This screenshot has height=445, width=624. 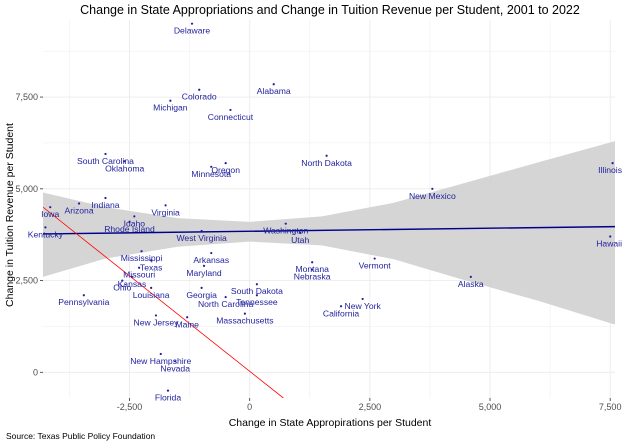 What do you see at coordinates (257, 291) in the screenshot?
I see `point-label-south-dakota: South Dakota` at bounding box center [257, 291].